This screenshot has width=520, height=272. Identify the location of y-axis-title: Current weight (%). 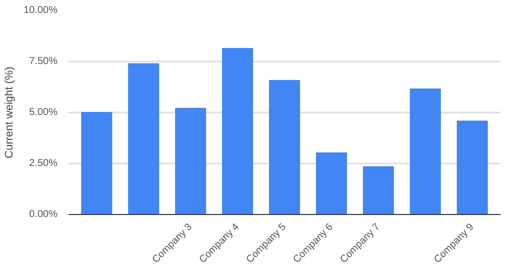
(10, 112).